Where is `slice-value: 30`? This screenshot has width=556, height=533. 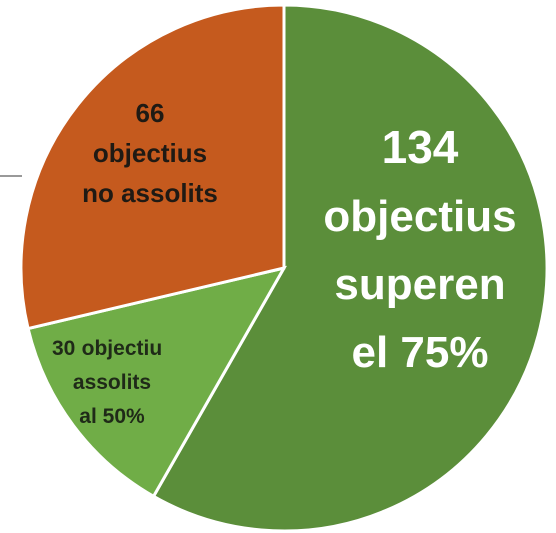 slice-value: 30 is located at coordinates (63, 348).